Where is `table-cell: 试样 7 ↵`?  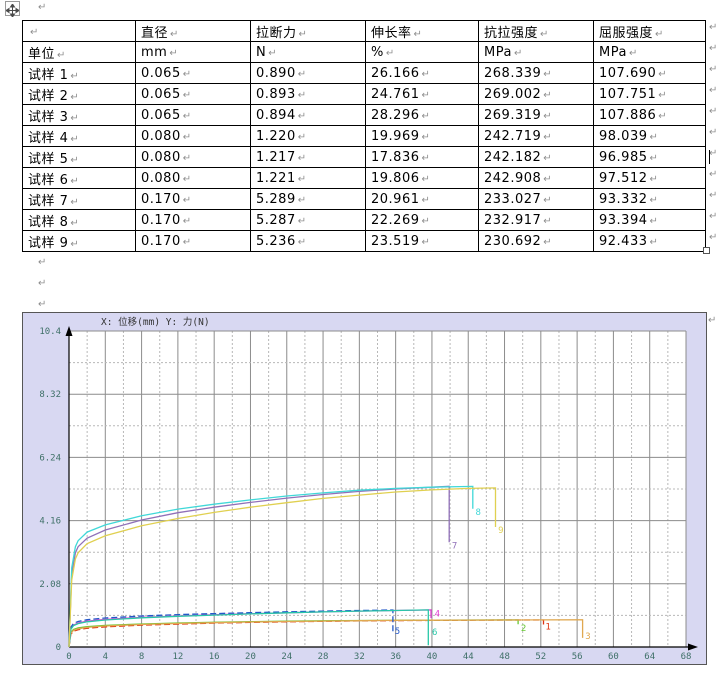
table-cell: 试样 7 ↵ is located at coordinates (79, 199).